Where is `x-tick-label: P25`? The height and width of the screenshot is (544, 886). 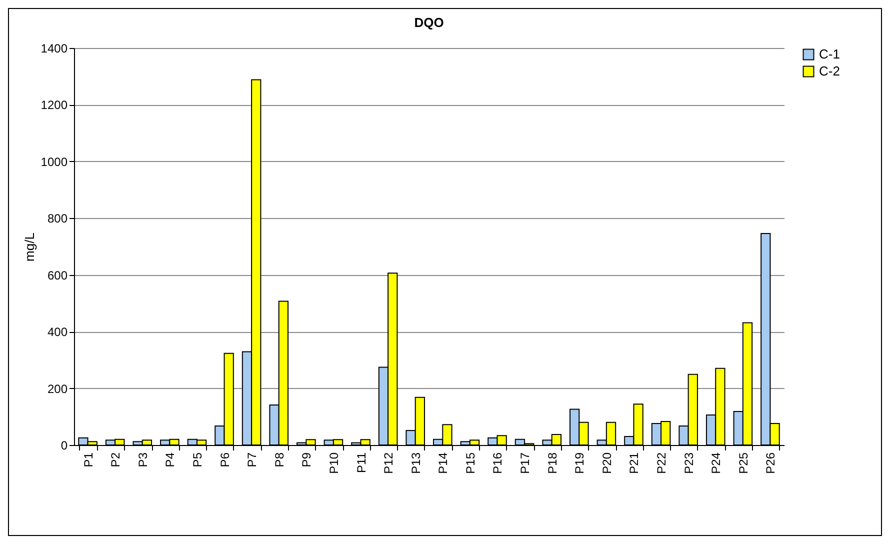
x-tick-label: P25 is located at coordinates (743, 463).